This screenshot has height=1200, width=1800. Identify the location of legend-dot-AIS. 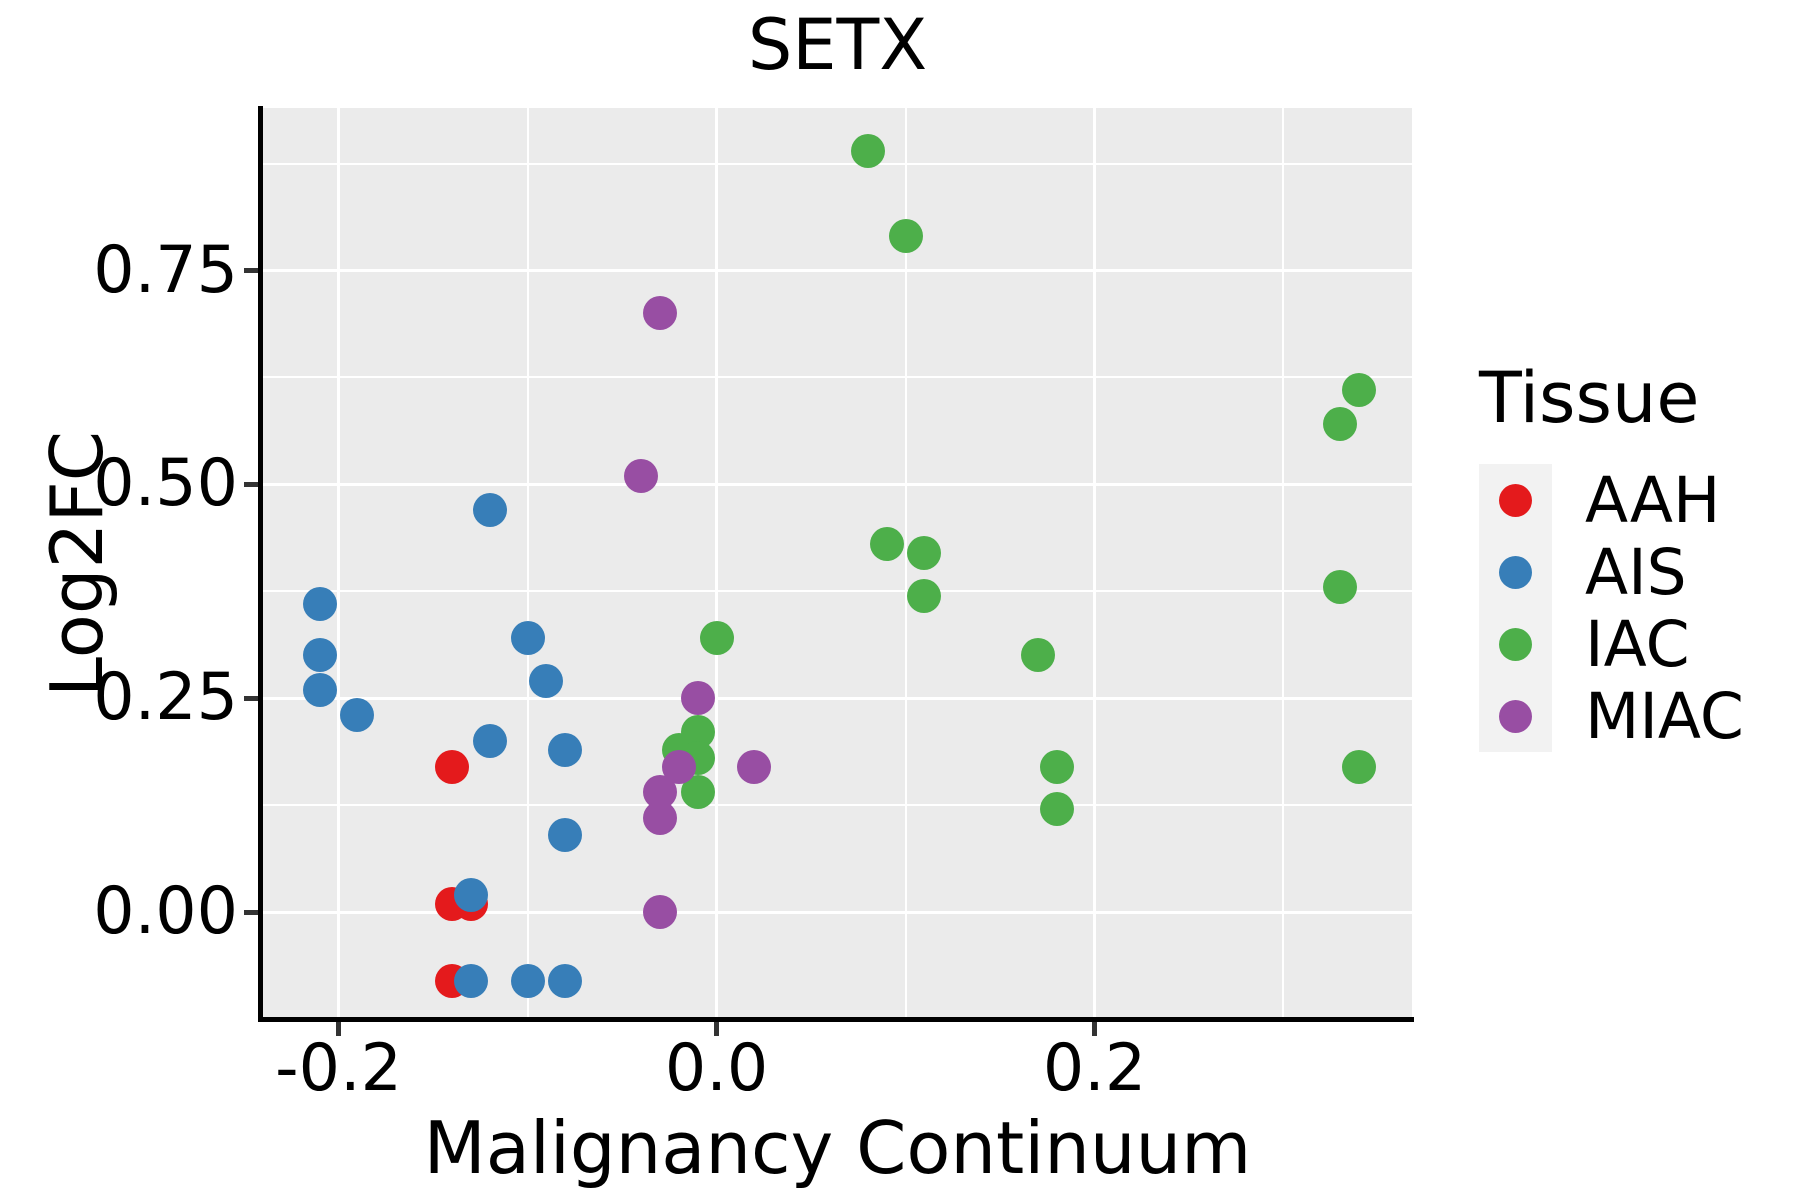
(1515, 572).